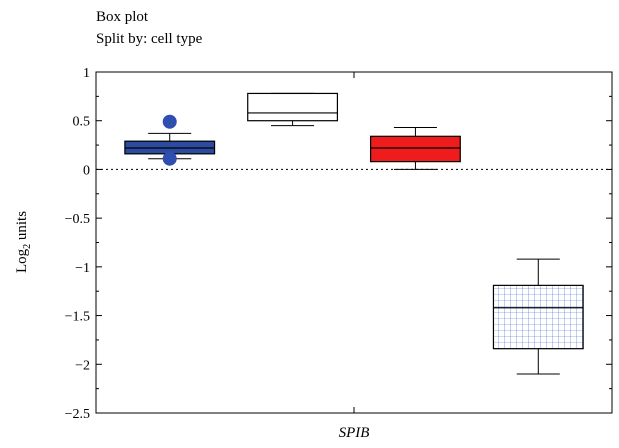 The width and height of the screenshot is (619, 448). What do you see at coordinates (82, 365) in the screenshot?
I see `y-tick-label: −2` at bounding box center [82, 365].